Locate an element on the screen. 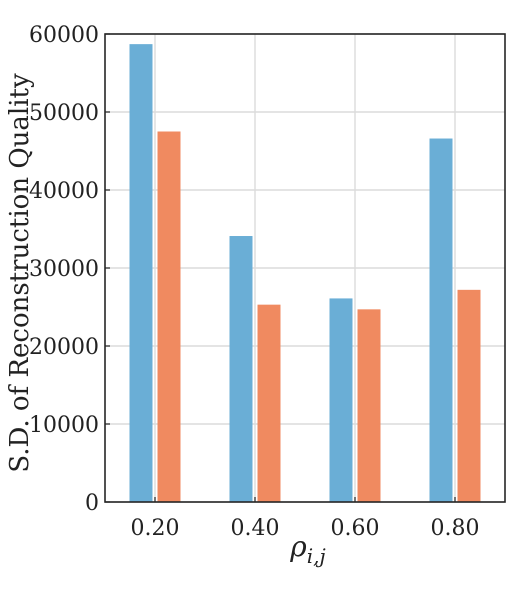  bar-series2-0.80 is located at coordinates (469, 395).